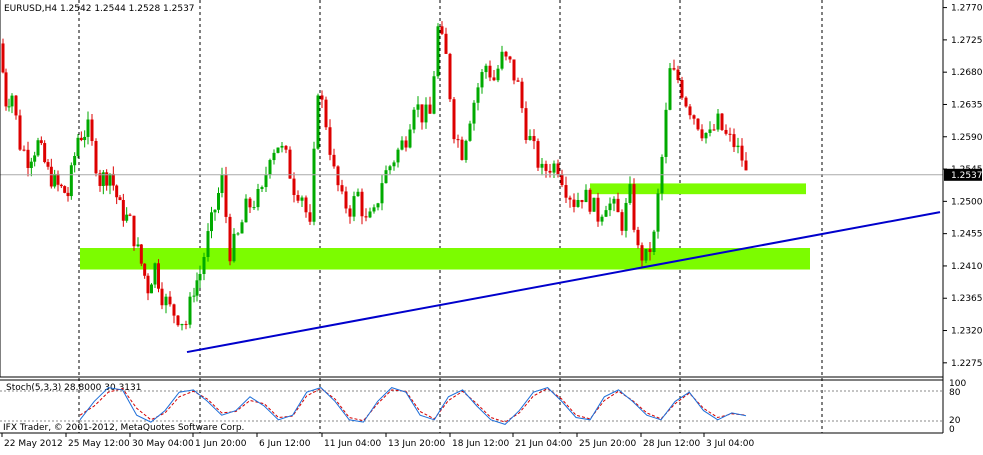 This screenshot has width=983, height=455. What do you see at coordinates (671, 444) in the screenshot?
I see `time-tick-label: 28 Jun 12:00` at bounding box center [671, 444].